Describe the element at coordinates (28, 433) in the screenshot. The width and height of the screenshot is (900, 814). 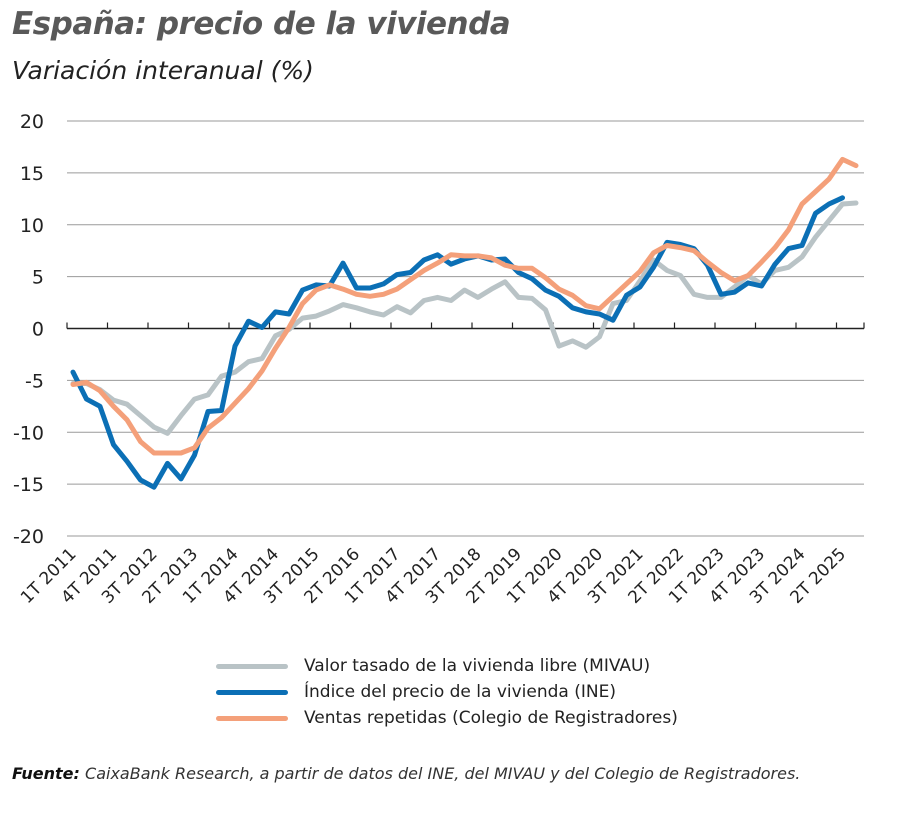
I see `y-tick-label: -10` at that location.